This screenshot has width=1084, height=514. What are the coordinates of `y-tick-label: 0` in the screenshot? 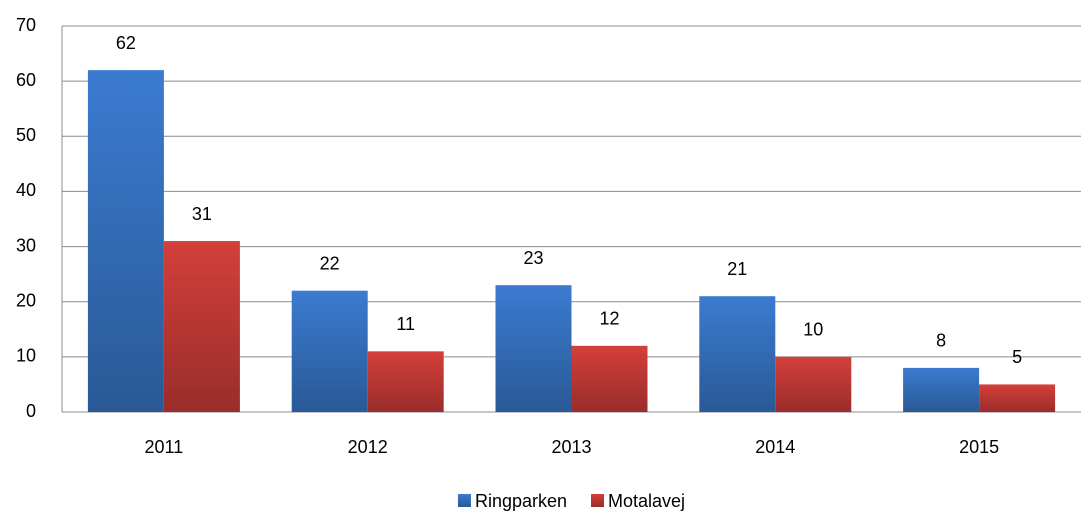 It's located at (31, 411).